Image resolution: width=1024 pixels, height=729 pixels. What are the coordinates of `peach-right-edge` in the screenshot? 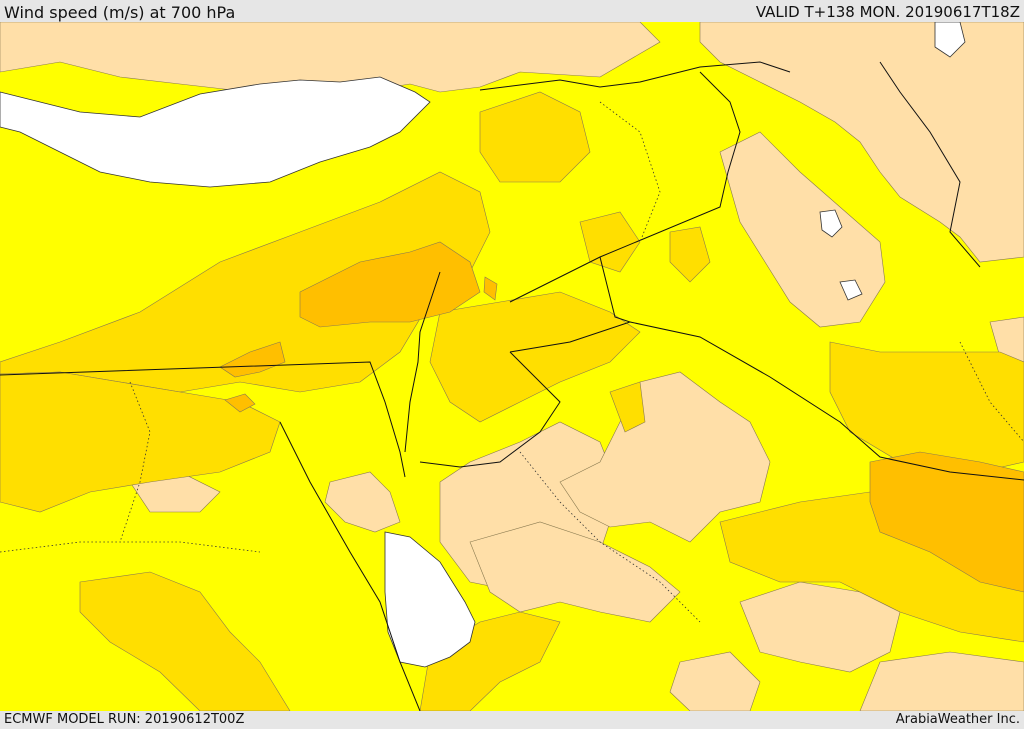 It's located at (1006, 339).